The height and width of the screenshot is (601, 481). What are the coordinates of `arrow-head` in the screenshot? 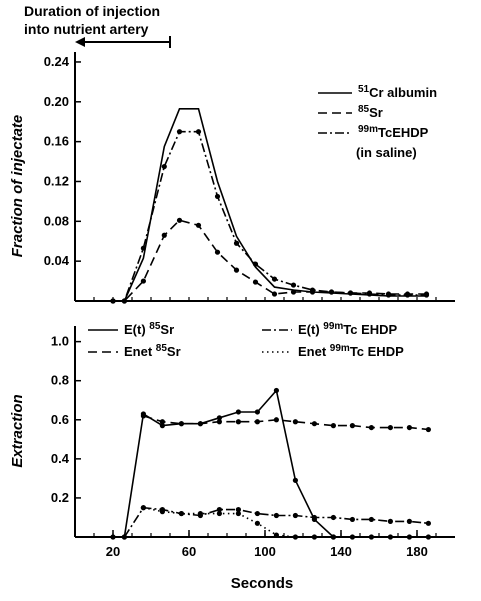 It's located at (80, 42).